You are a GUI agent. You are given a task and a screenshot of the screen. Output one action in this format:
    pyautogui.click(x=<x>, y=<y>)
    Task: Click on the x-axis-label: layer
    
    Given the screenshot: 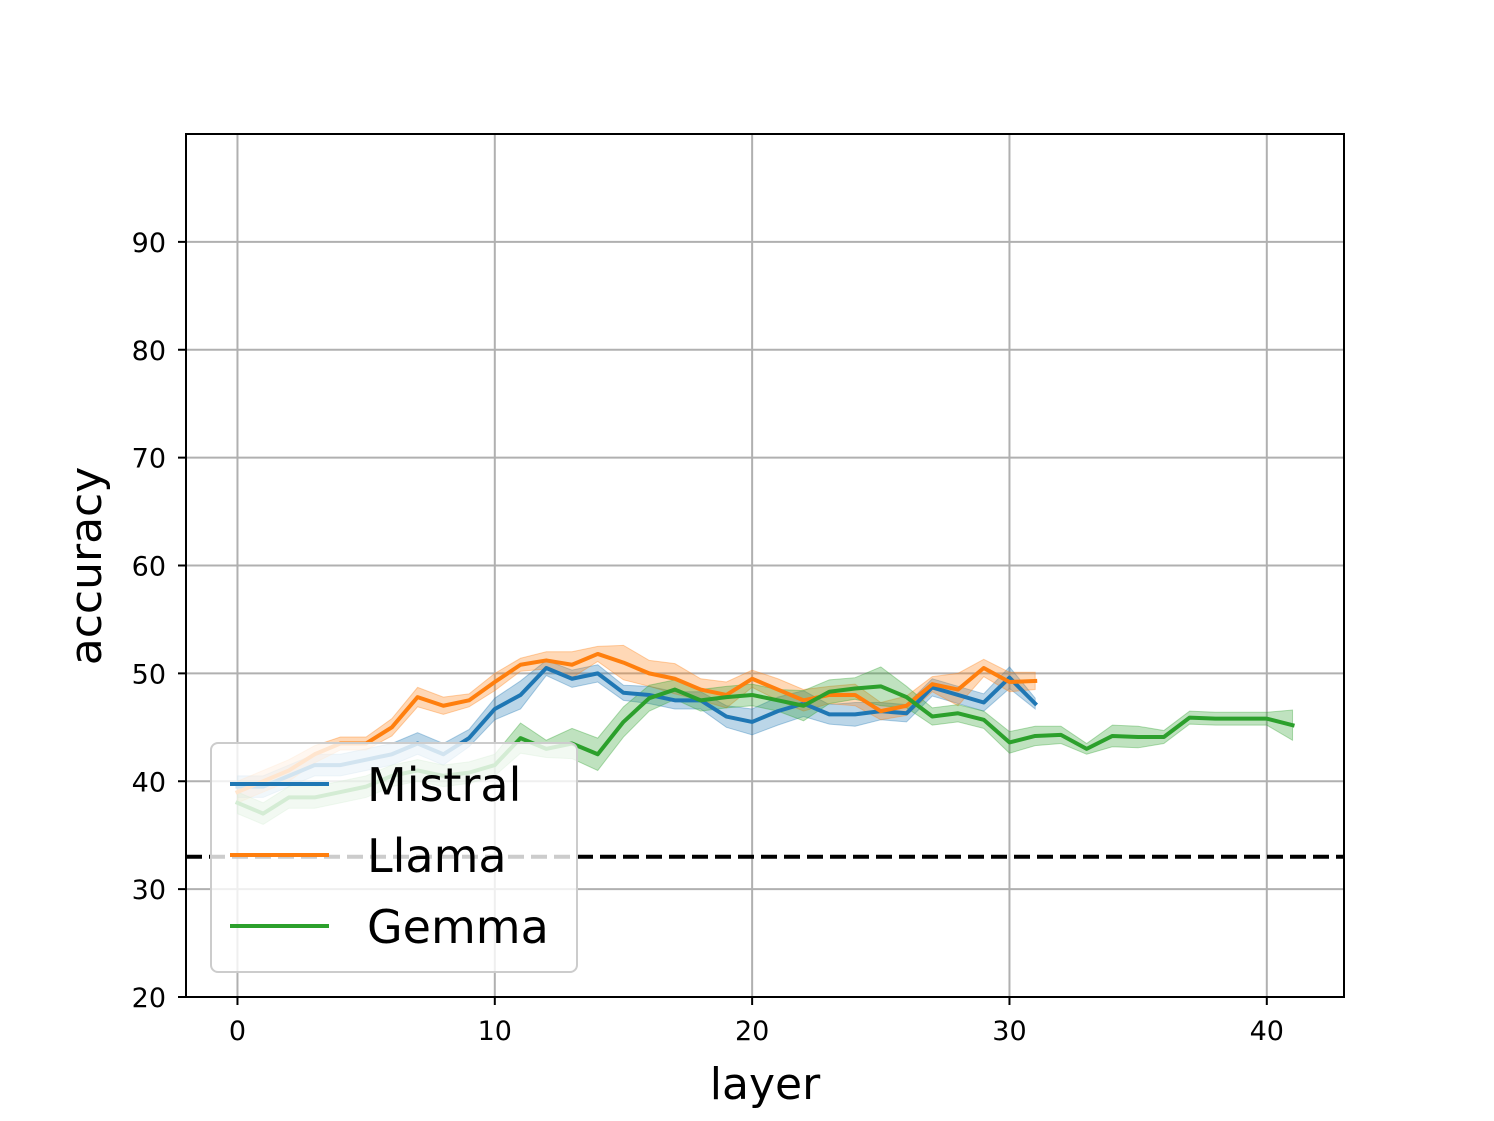 What is the action you would take?
    pyautogui.click(x=765, y=1084)
    